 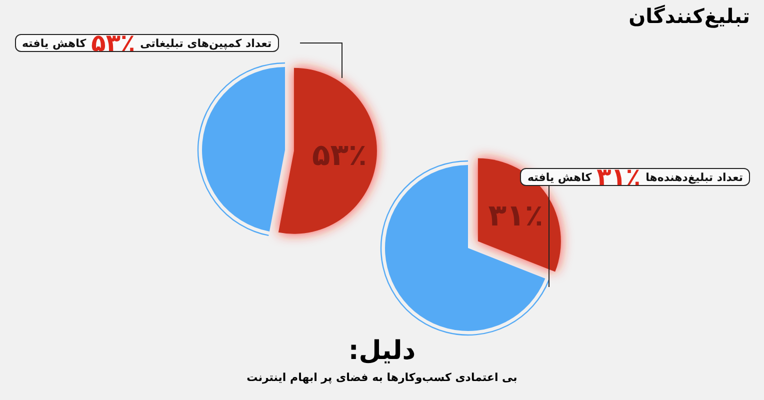 I want to click on text: بی اعتمادی کسب‌وکارها به فضای پر ابهام اینترنت, so click(x=382, y=377).